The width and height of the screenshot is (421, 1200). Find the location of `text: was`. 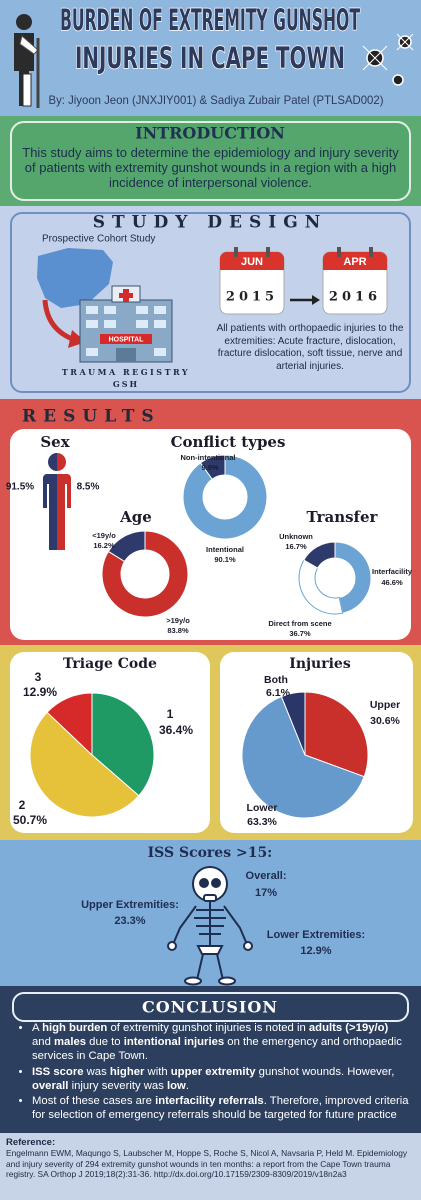

text: was is located at coordinates (96, 1071).